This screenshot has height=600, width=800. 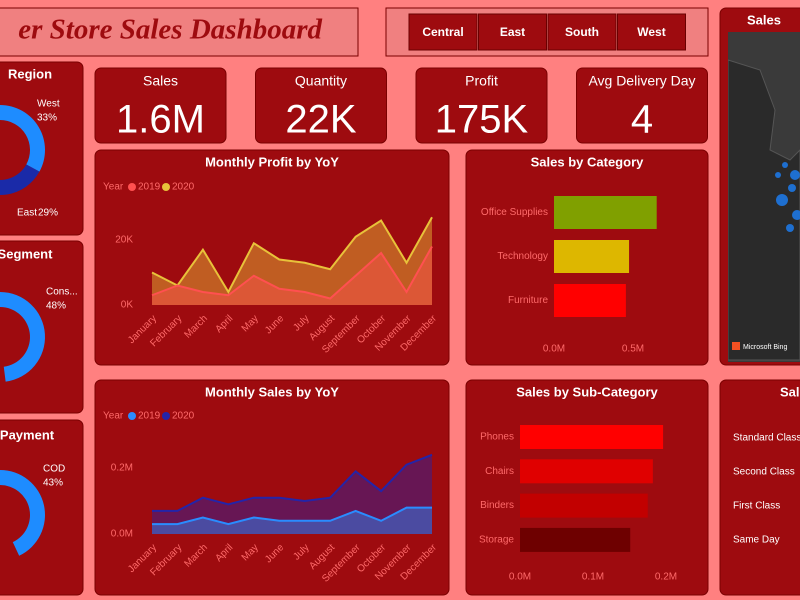 I want to click on kpi-label: Avg Delivery Day, so click(x=641, y=81).